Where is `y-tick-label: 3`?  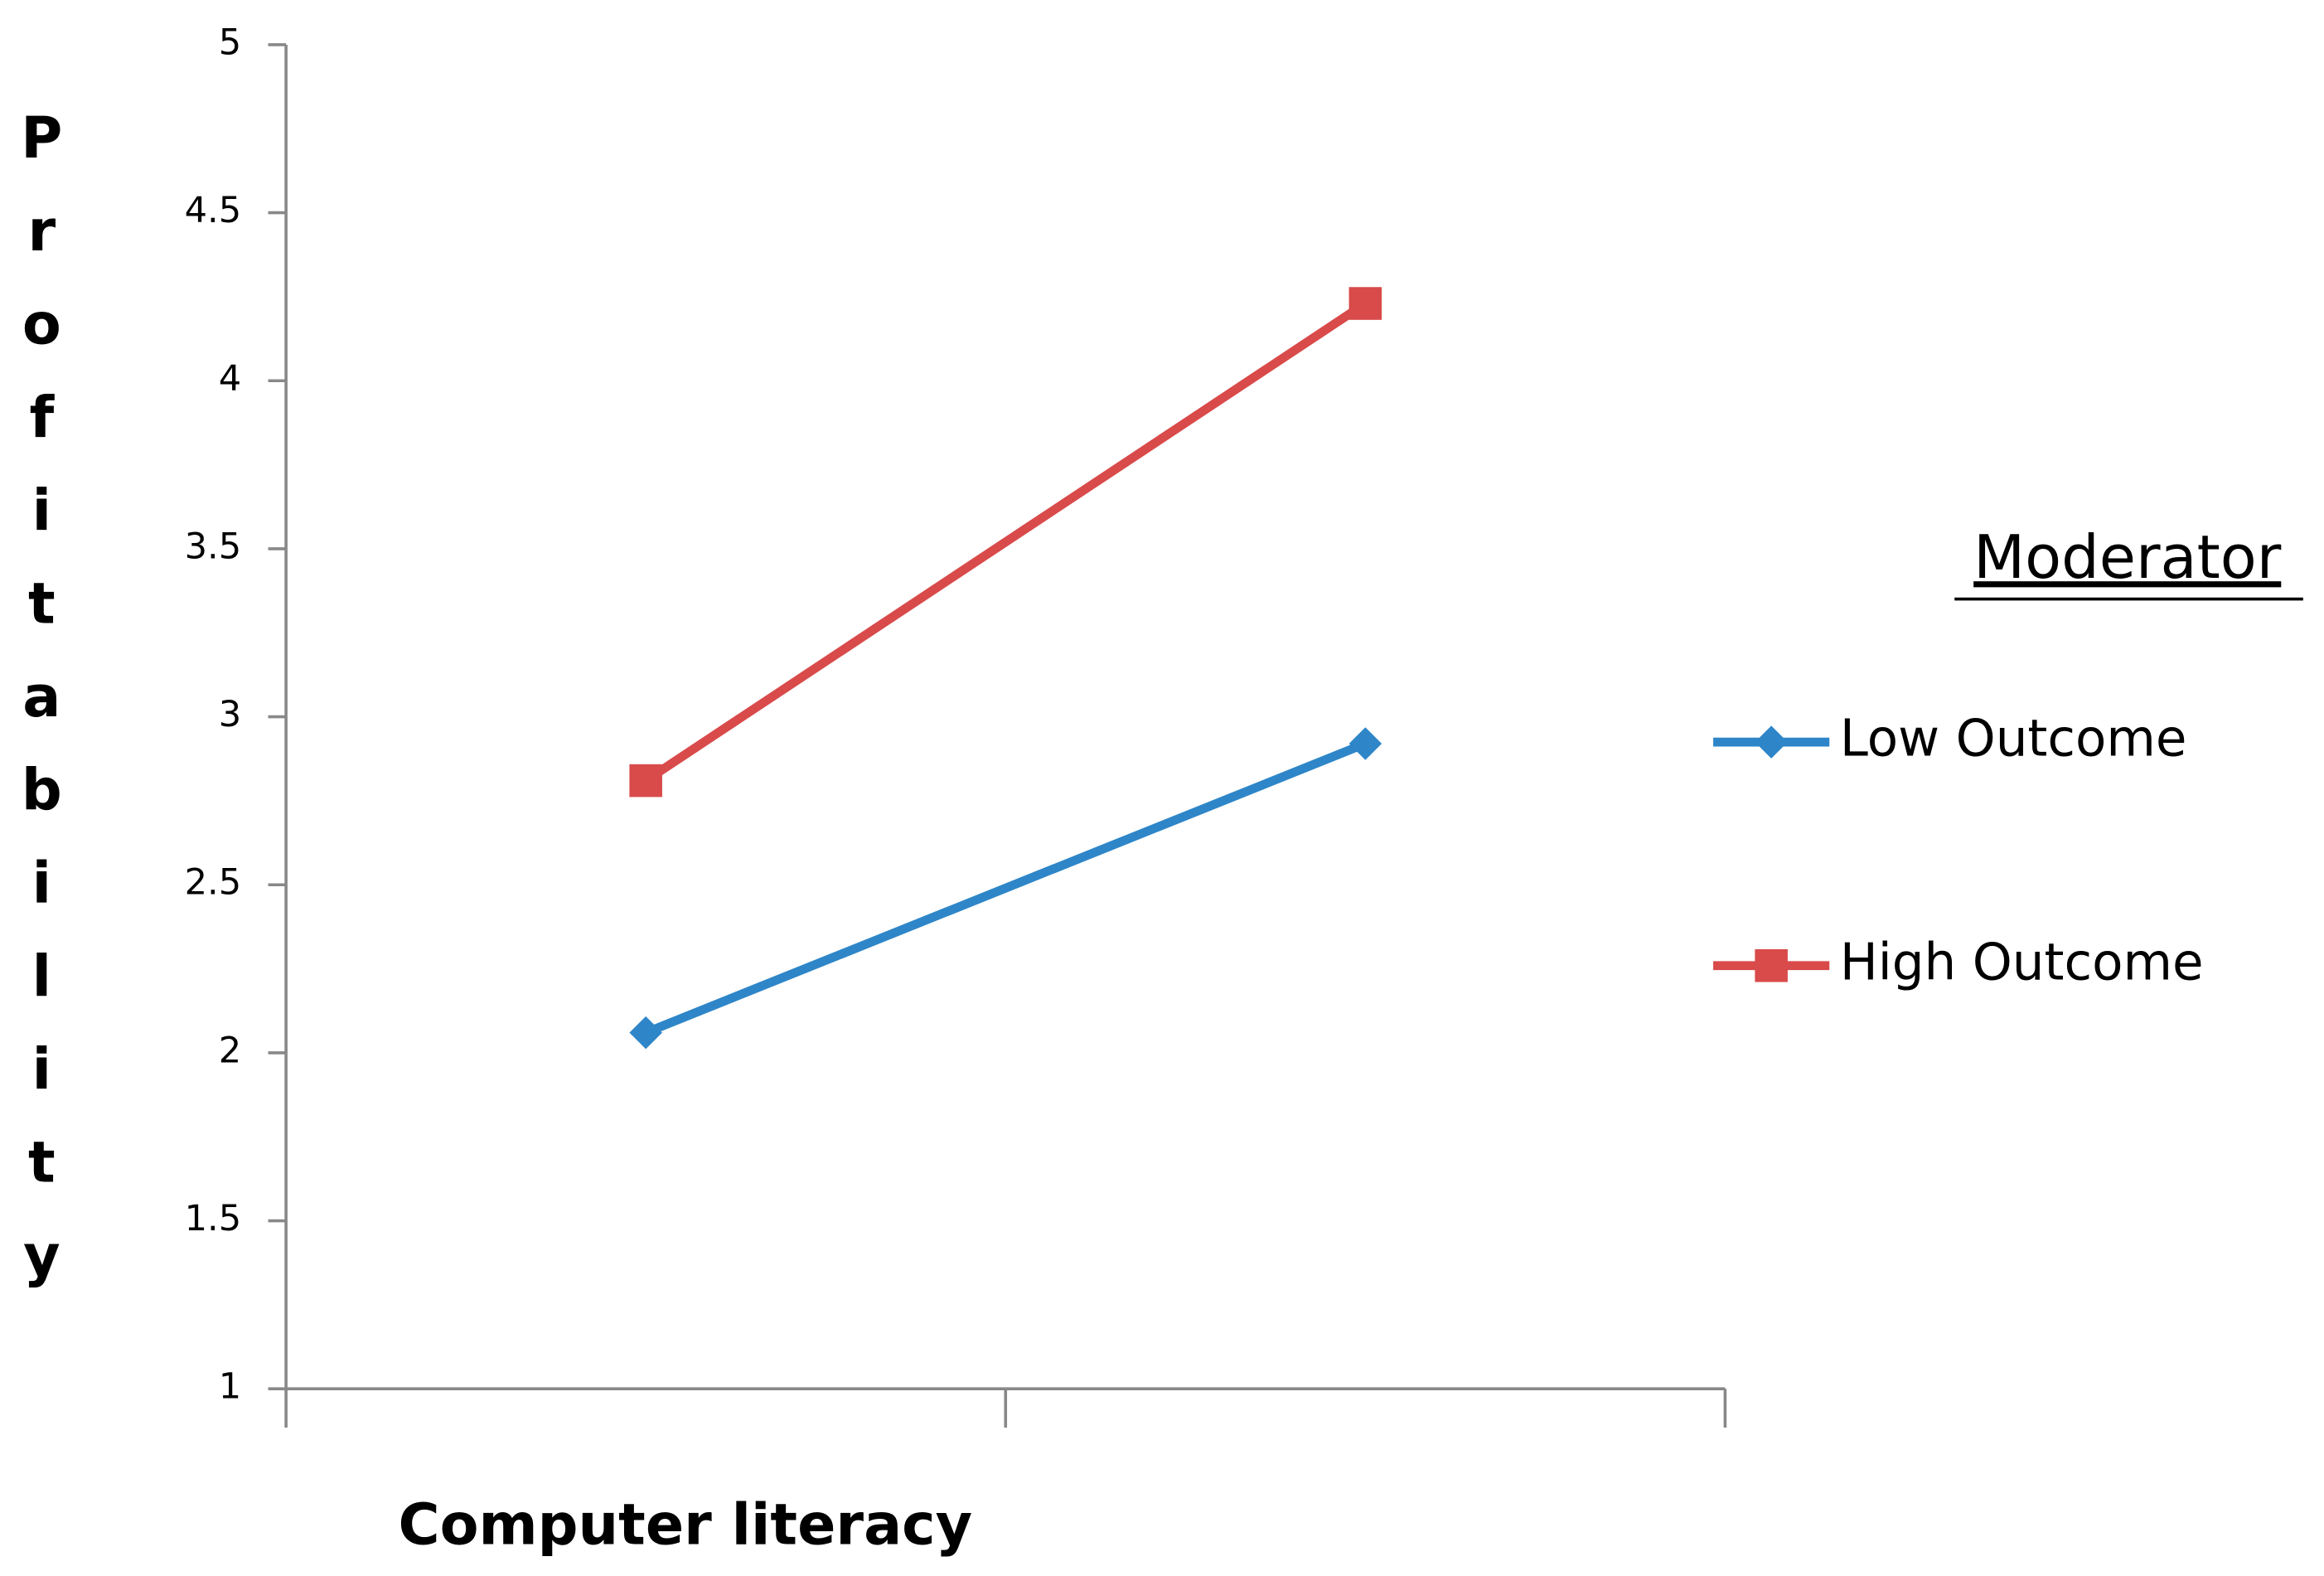
y-tick-label: 3 is located at coordinates (230, 714).